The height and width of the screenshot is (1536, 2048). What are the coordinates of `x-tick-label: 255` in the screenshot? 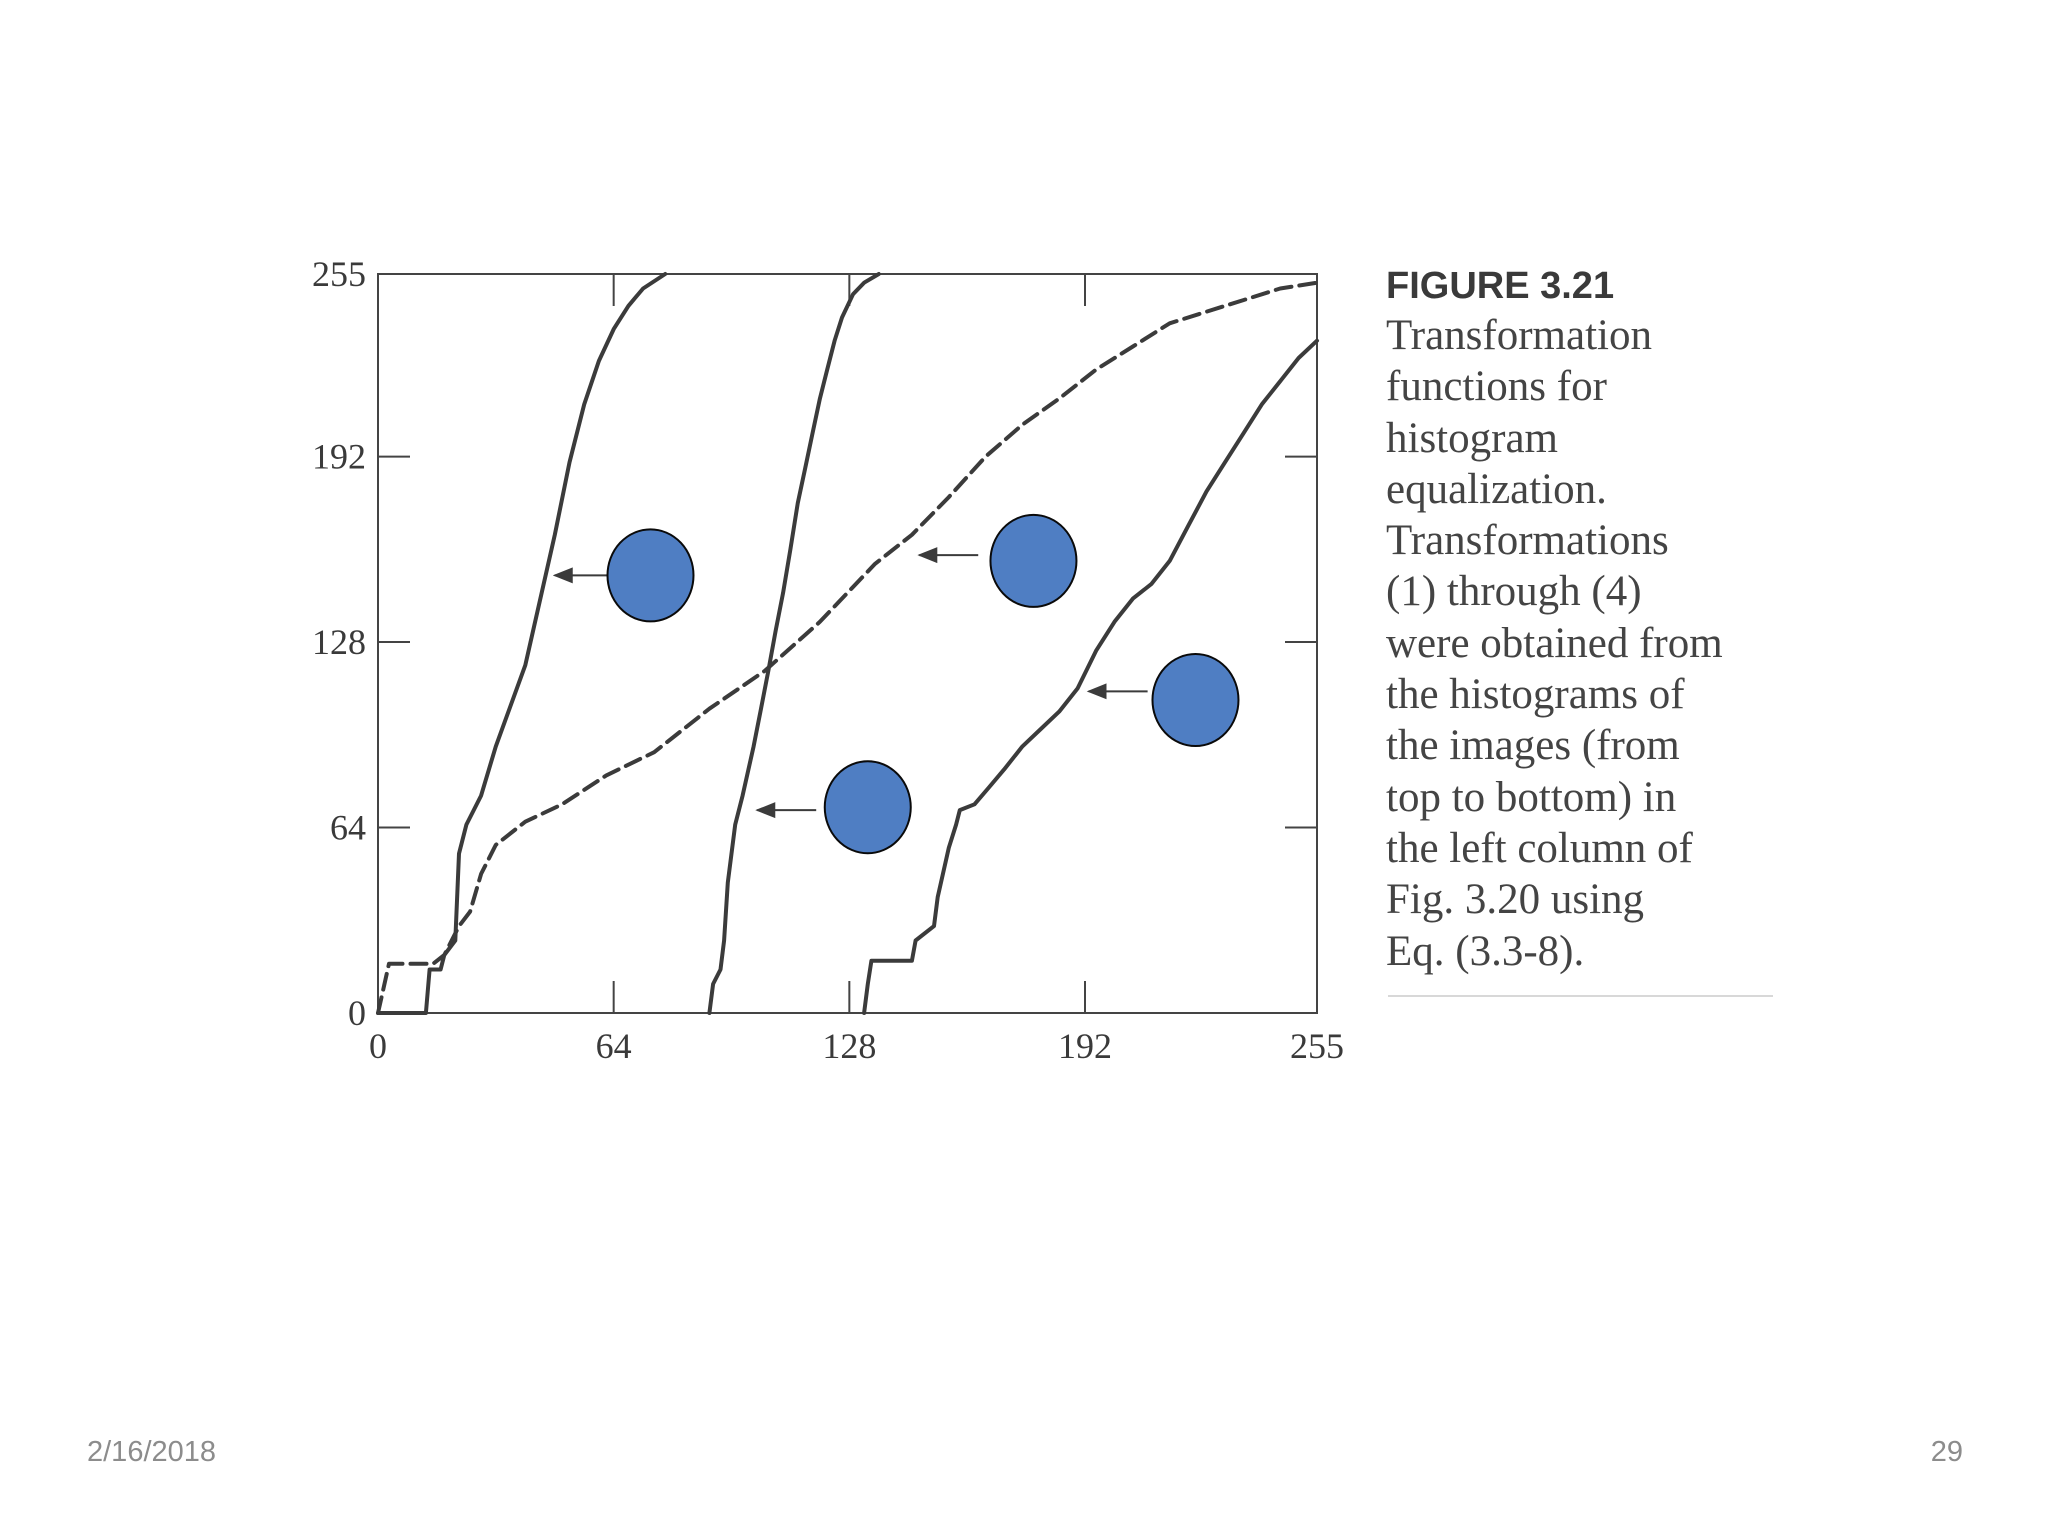 It's located at (1317, 1046).